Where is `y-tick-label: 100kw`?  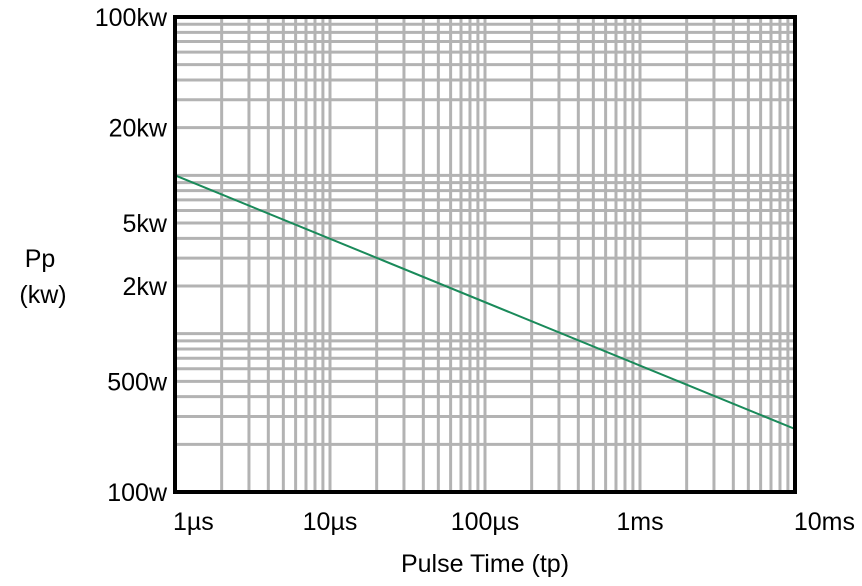 y-tick-label: 100kw is located at coordinates (131, 18).